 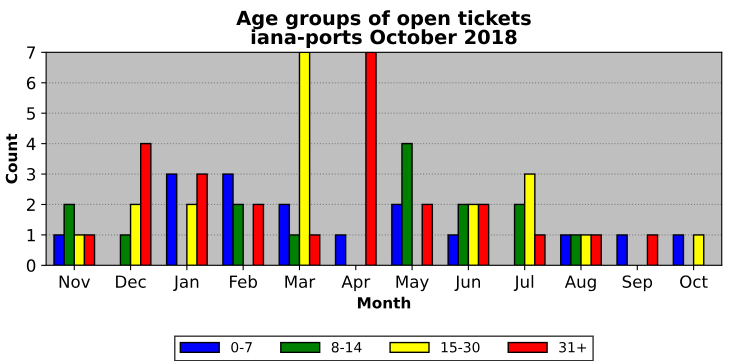 What do you see at coordinates (31, 83) in the screenshot?
I see `y-tick-label: 6` at bounding box center [31, 83].